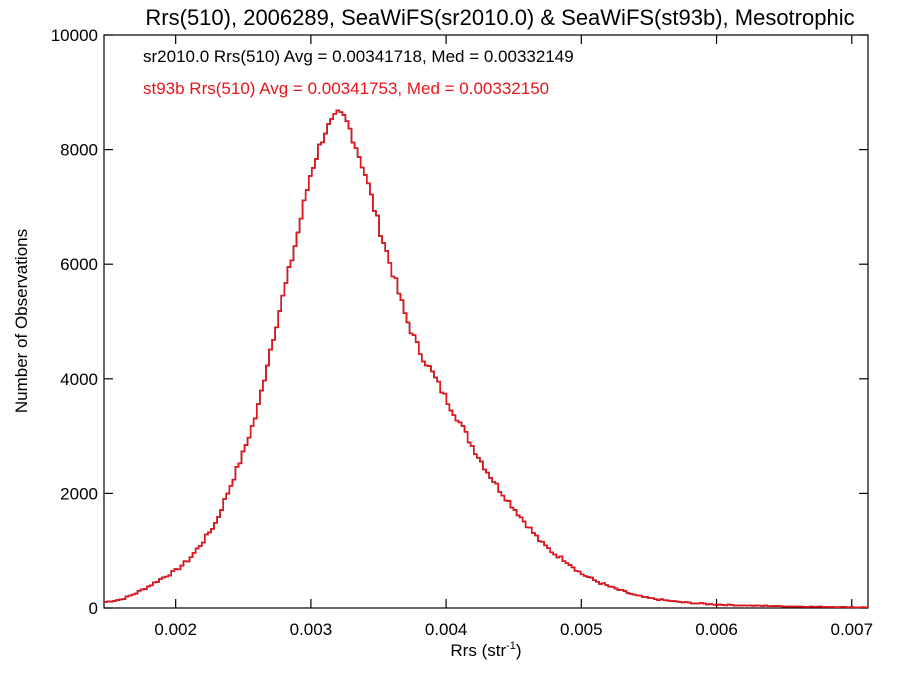 The image size is (900, 675). I want to click on x-axis-label: Rrs (str-1), so click(485, 650).